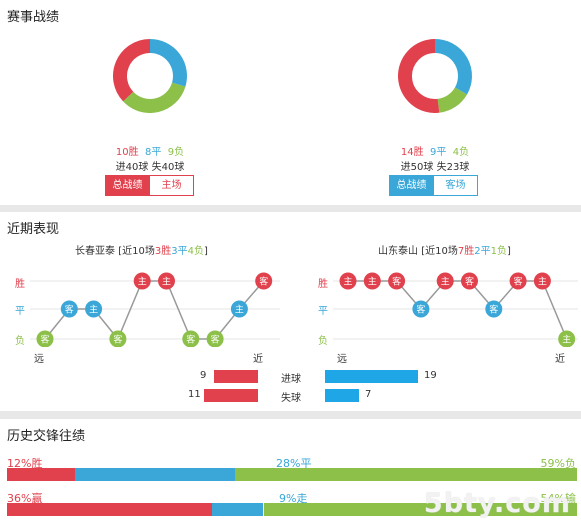 Image resolution: width=581 pixels, height=522 pixels. Describe the element at coordinates (171, 185) in the screenshot. I see `home-venue-record-button: 主场` at that location.